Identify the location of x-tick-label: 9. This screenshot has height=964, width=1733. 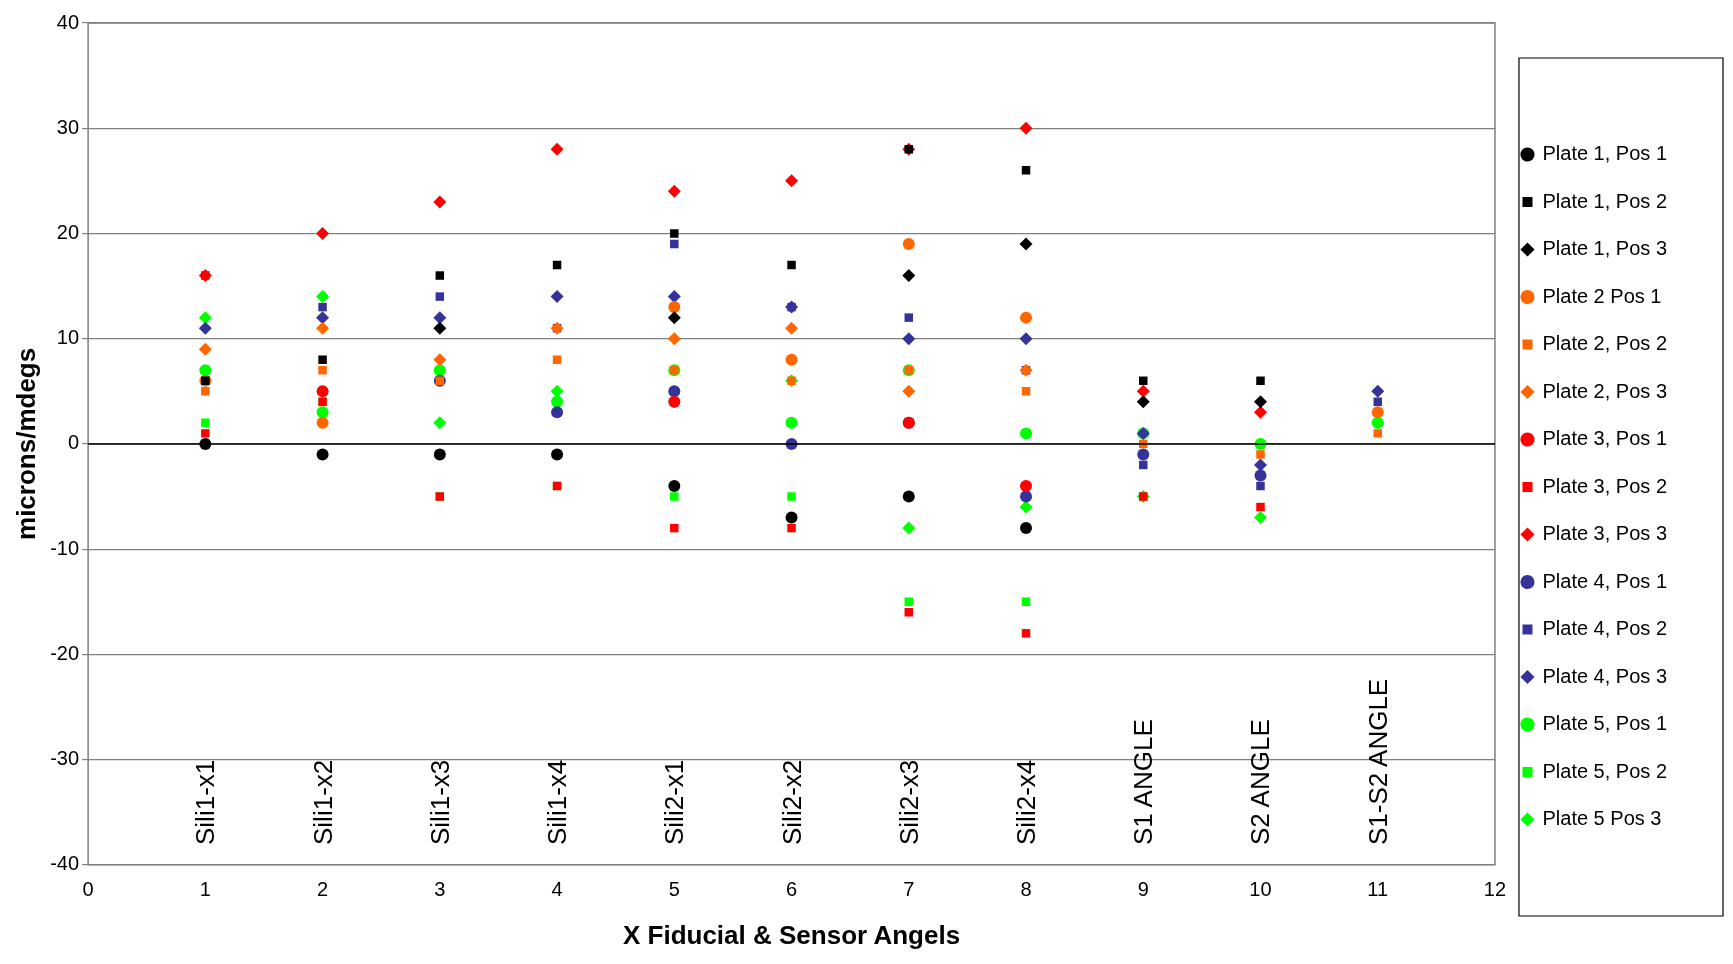
(1143, 889).